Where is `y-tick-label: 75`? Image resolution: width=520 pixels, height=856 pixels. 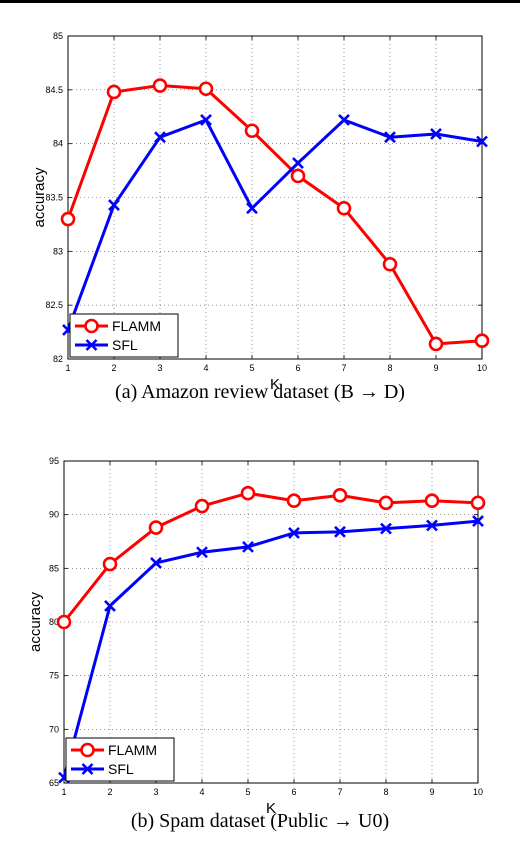 y-tick-label: 75 is located at coordinates (54, 676).